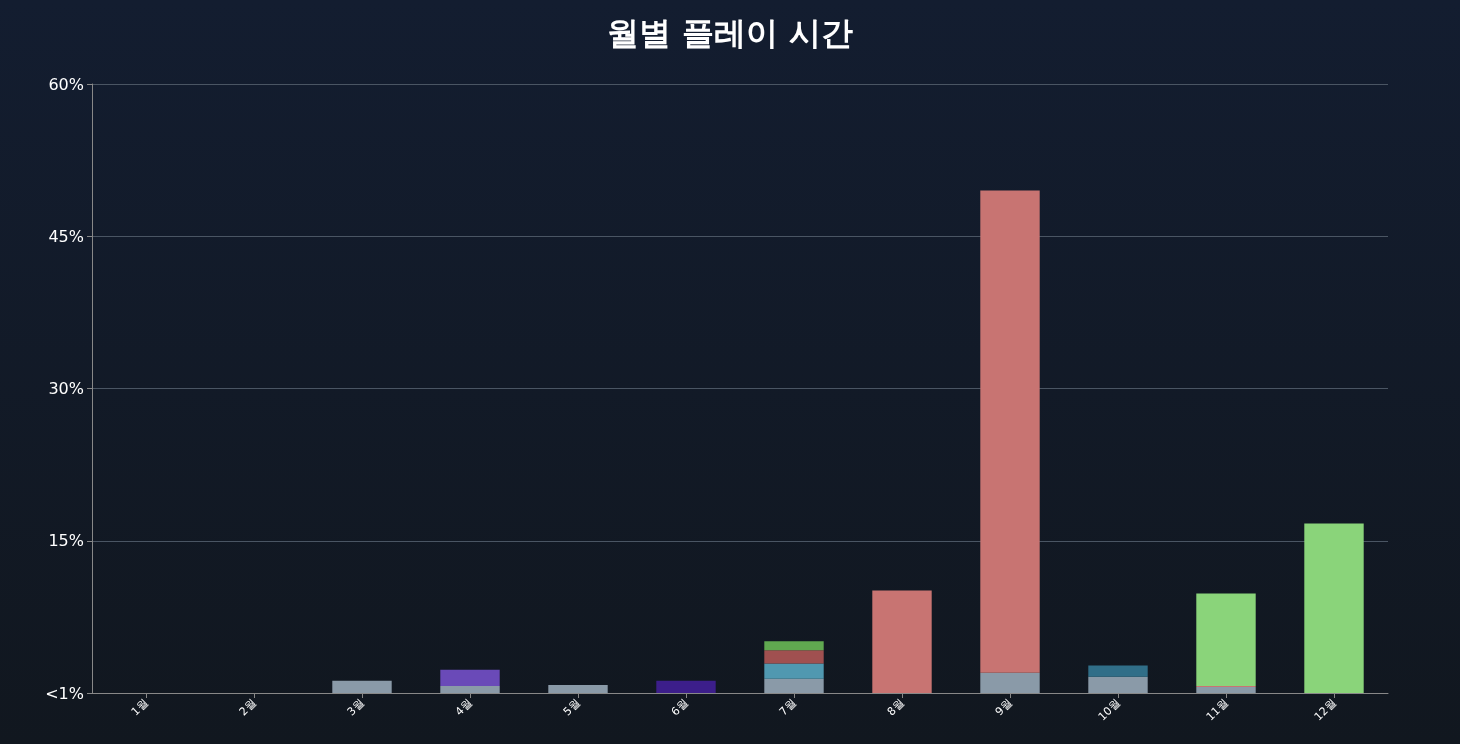 This screenshot has height=744, width=1460. What do you see at coordinates (139, 707) in the screenshot?
I see `x-tick-label: 1월` at bounding box center [139, 707].